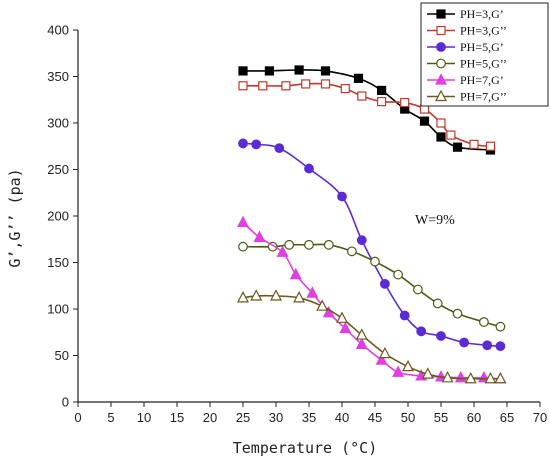 This screenshot has height=462, width=550. What do you see at coordinates (210, 417) in the screenshot?
I see `x-tick-label: 20` at bounding box center [210, 417].